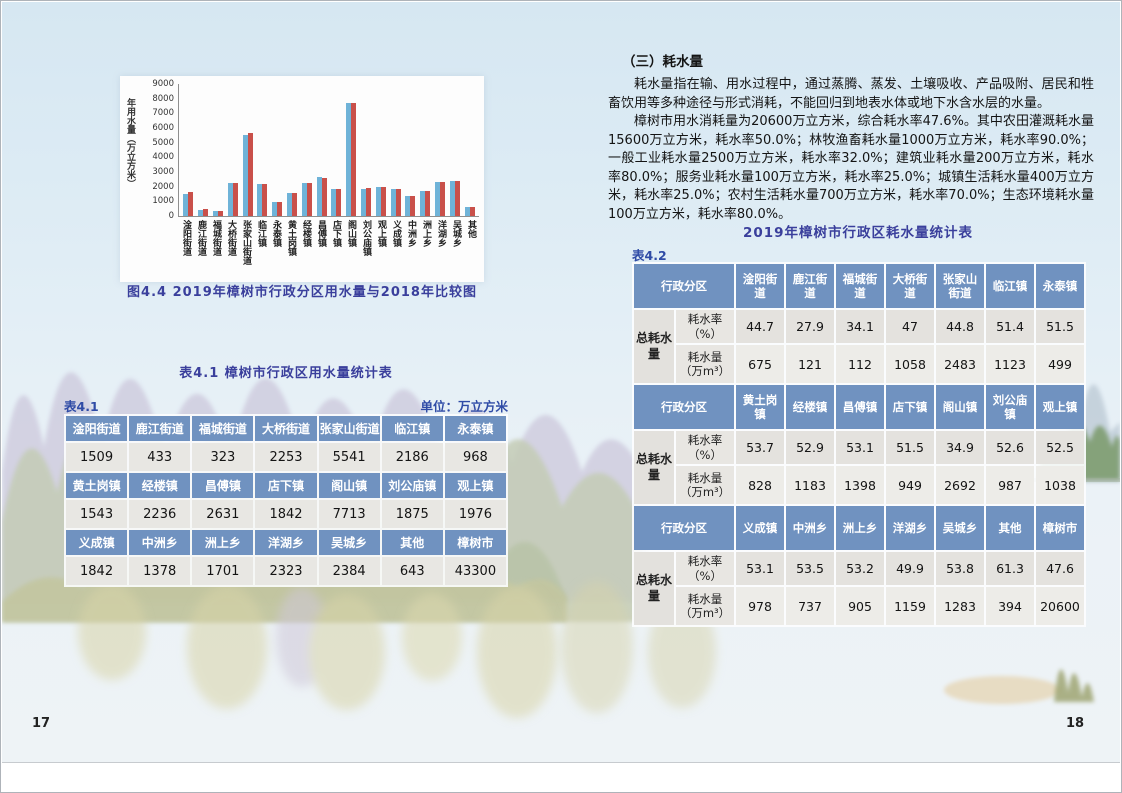 The height and width of the screenshot is (793, 1122). Describe the element at coordinates (97, 542) in the screenshot. I see `table41-header-cell: 义成镇` at that location.